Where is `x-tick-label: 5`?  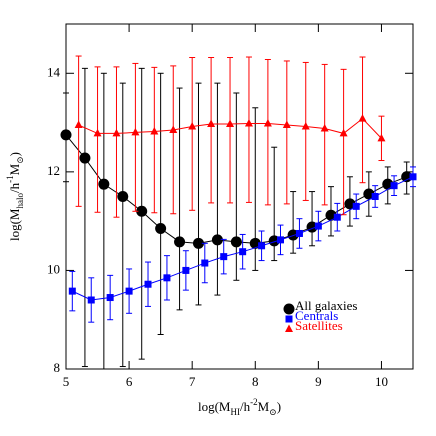 x-tick-label: 5 is located at coordinates (66, 381).